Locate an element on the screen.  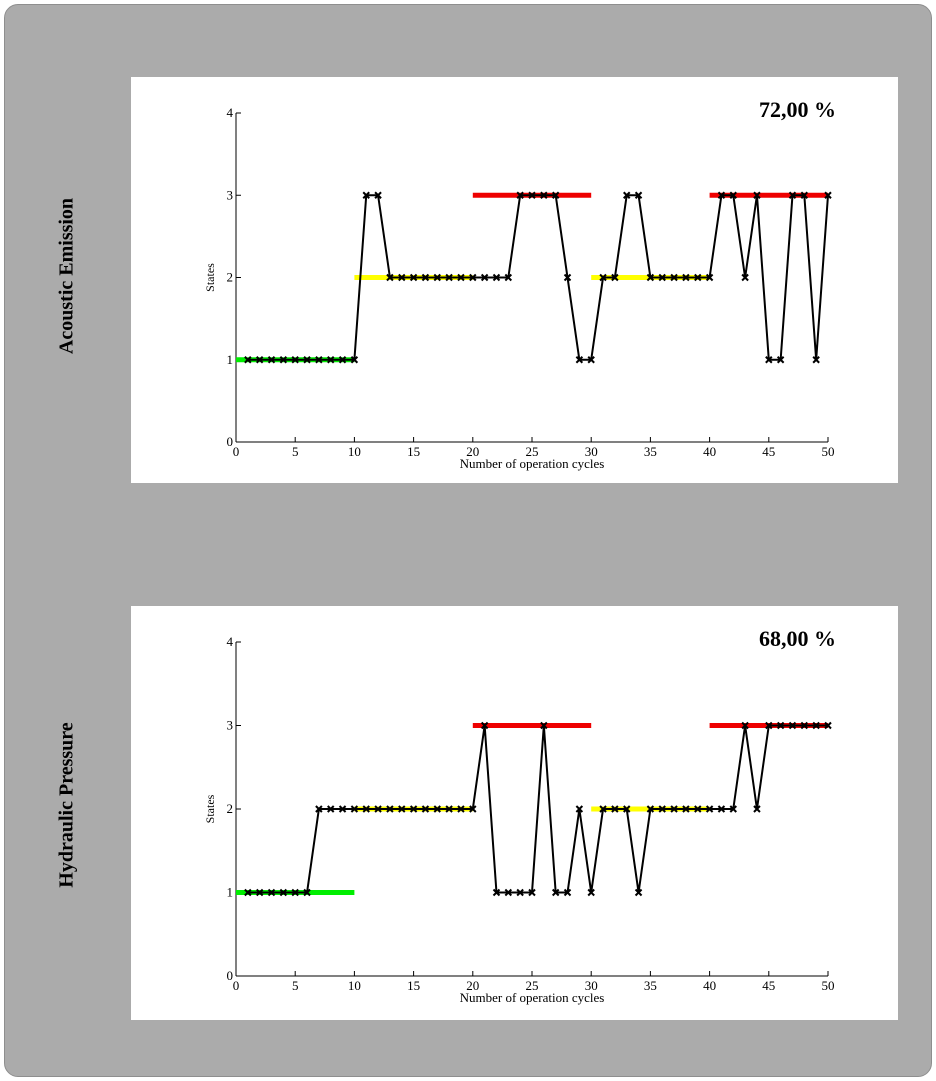
y-tick-label: 2 is located at coordinates (230, 808).